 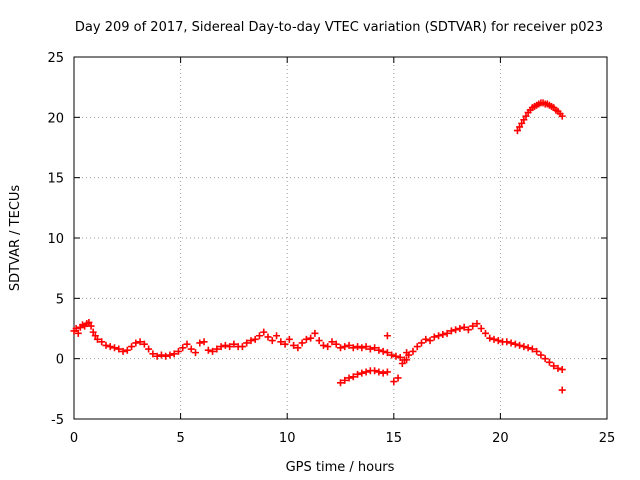 I want to click on y-tick-label: 20, so click(x=55, y=118).